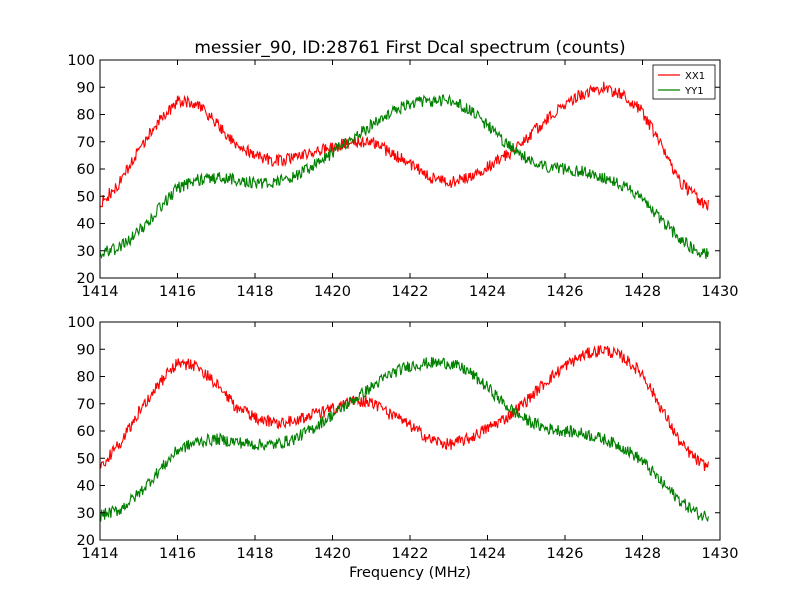 The image size is (800, 600). I want to click on legend-label: YY1, so click(694, 91).